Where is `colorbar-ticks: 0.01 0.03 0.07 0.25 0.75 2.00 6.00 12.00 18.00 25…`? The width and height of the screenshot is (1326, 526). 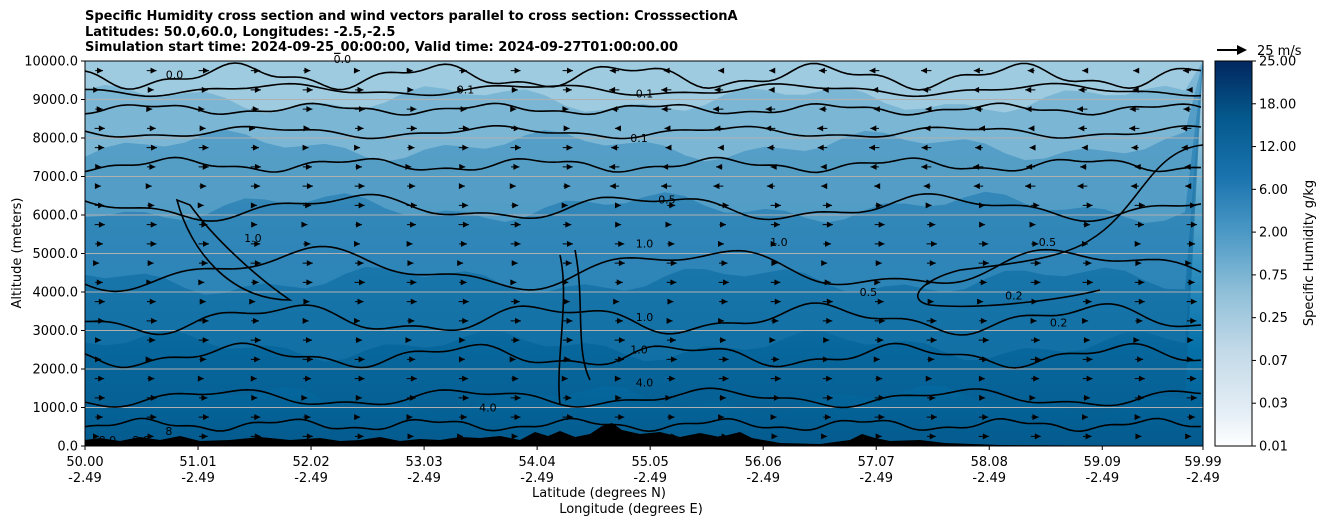
colorbar-ticks: 0.01 0.03 0.07 0.25 0.75 2.00 6.00 12.00 18.00 25… is located at coordinates (1274, 255).